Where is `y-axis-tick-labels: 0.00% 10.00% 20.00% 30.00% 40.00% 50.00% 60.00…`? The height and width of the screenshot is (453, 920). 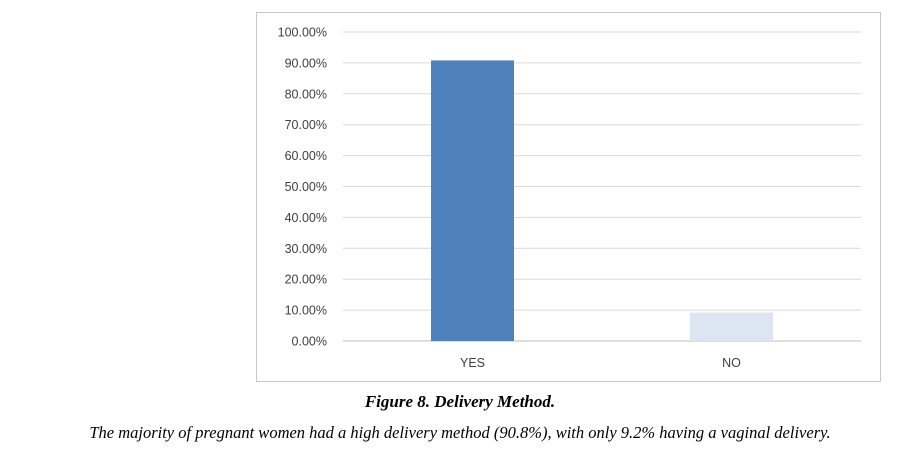
y-axis-tick-labels: 0.00% 10.00% 20.00% 30.00% 40.00% 50.00% 60.00… is located at coordinates (302, 187).